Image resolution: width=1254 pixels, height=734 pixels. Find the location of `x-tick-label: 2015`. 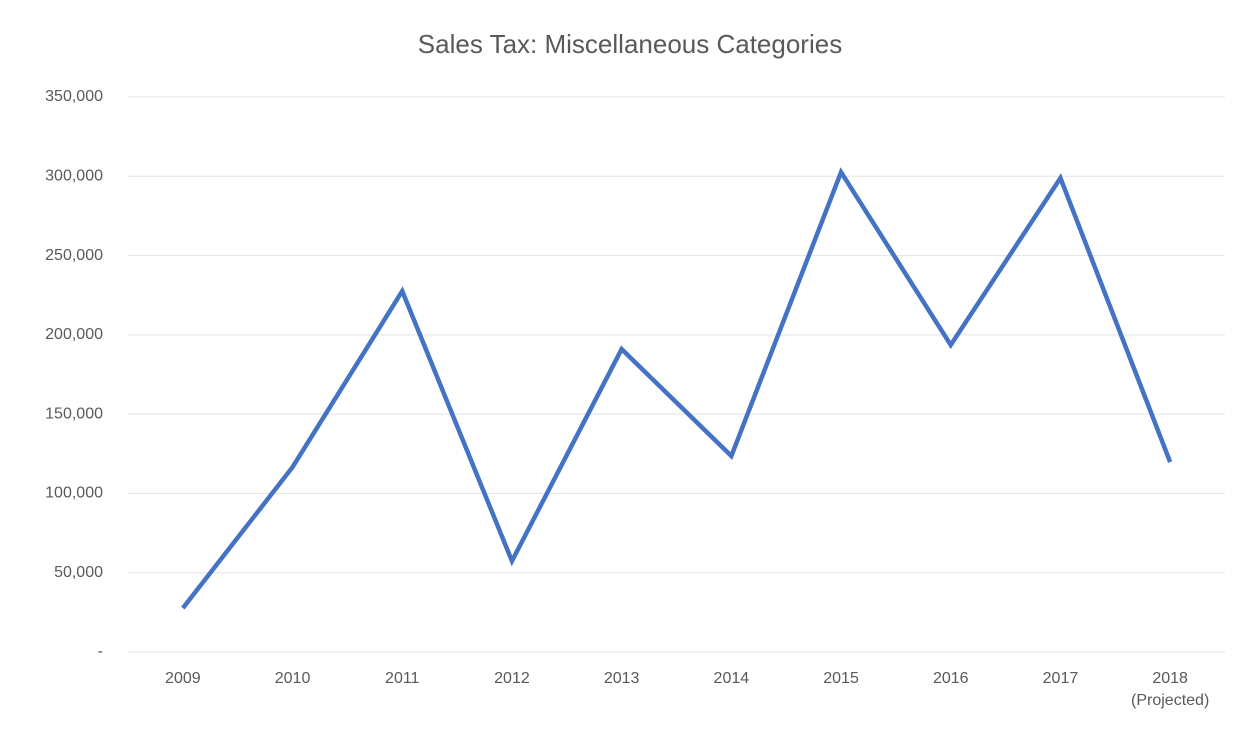

x-tick-label: 2015 is located at coordinates (841, 678).